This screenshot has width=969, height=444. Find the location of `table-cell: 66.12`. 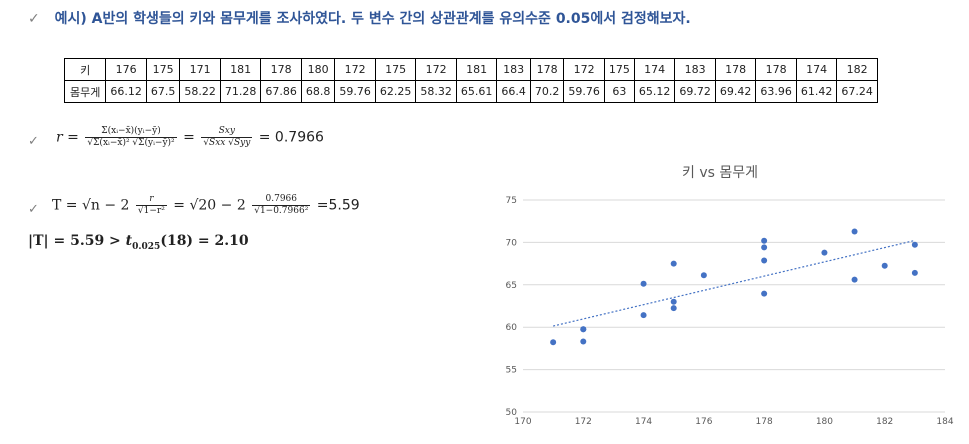

table-cell: 66.12 is located at coordinates (126, 91).